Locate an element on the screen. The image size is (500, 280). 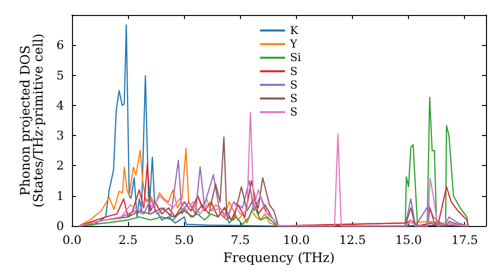
legend-label: K is located at coordinates (294, 30).